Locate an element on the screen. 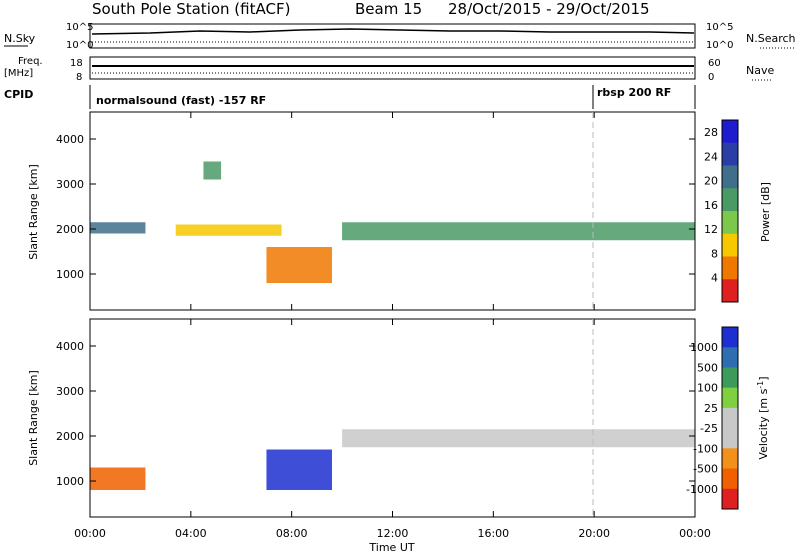 Image resolution: width=800 pixels, height=554 pixels. freq-tick-bottom: 8 is located at coordinates (79, 77).